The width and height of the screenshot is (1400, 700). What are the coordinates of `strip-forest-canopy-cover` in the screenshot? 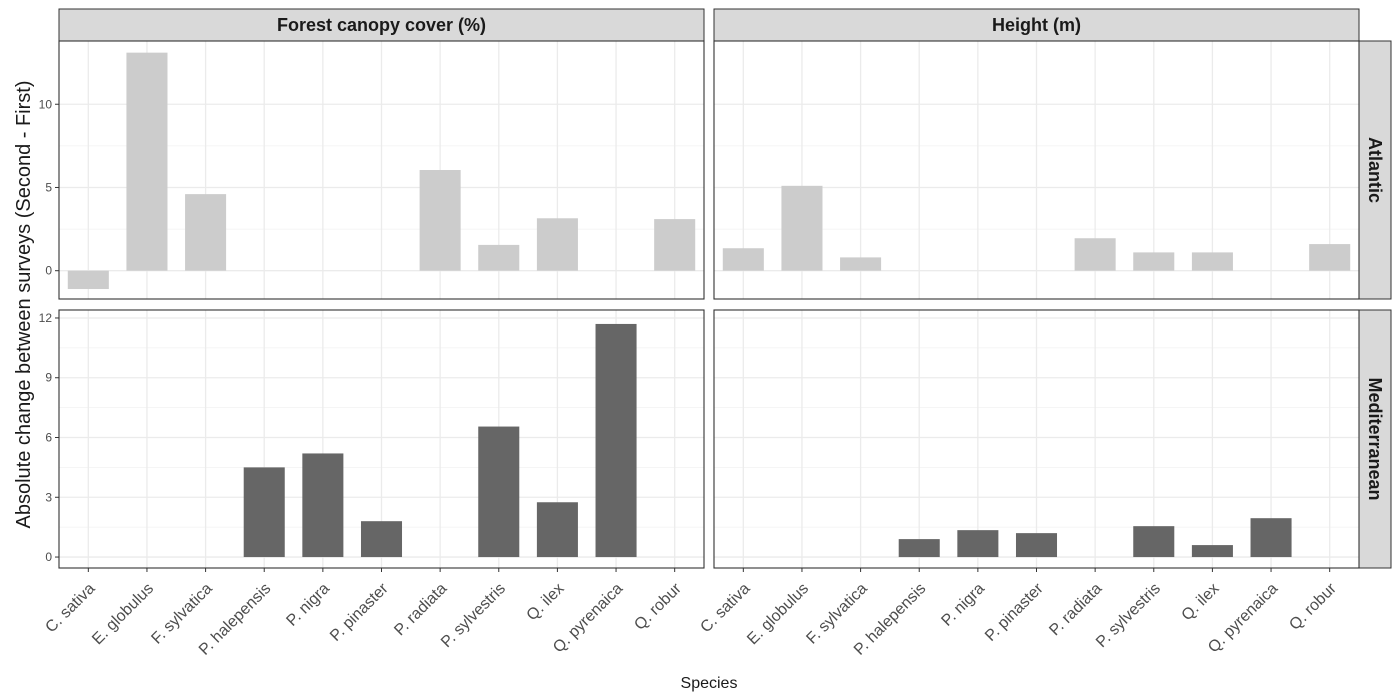 It's located at (381, 25).